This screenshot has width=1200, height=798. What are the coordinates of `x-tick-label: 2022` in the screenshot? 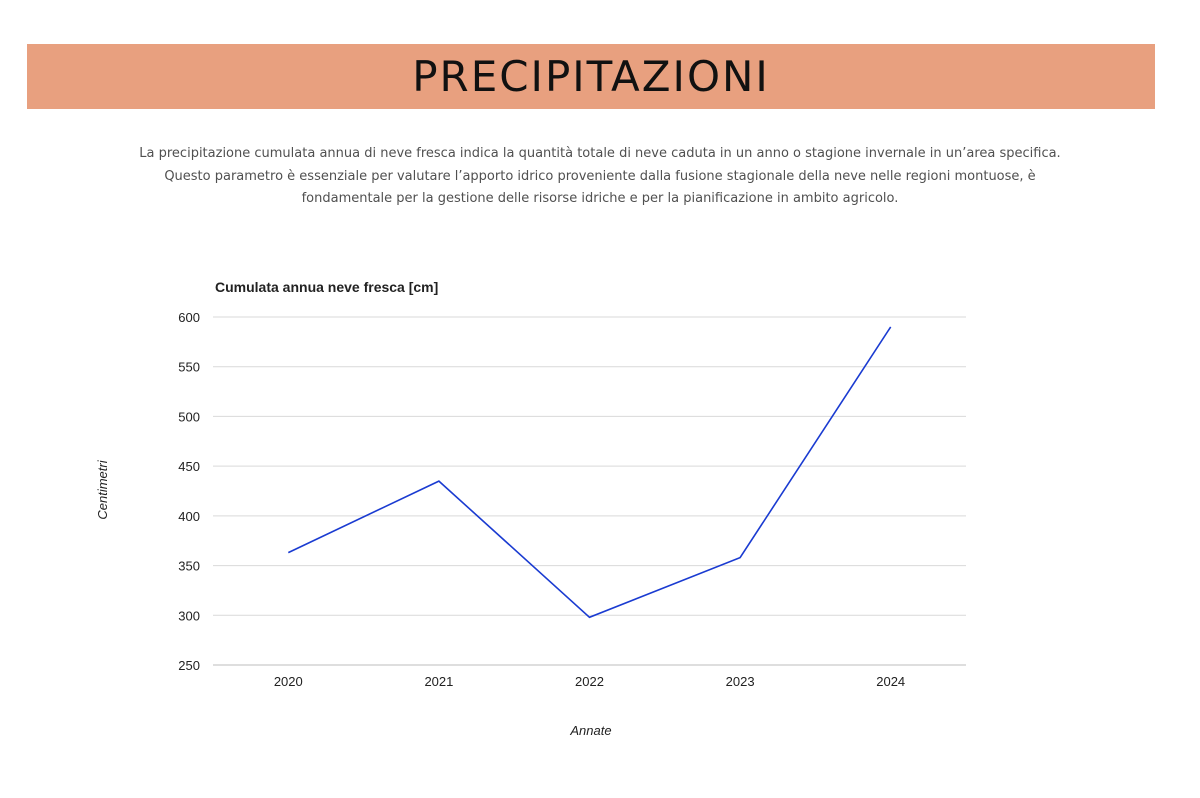 It's located at (589, 681).